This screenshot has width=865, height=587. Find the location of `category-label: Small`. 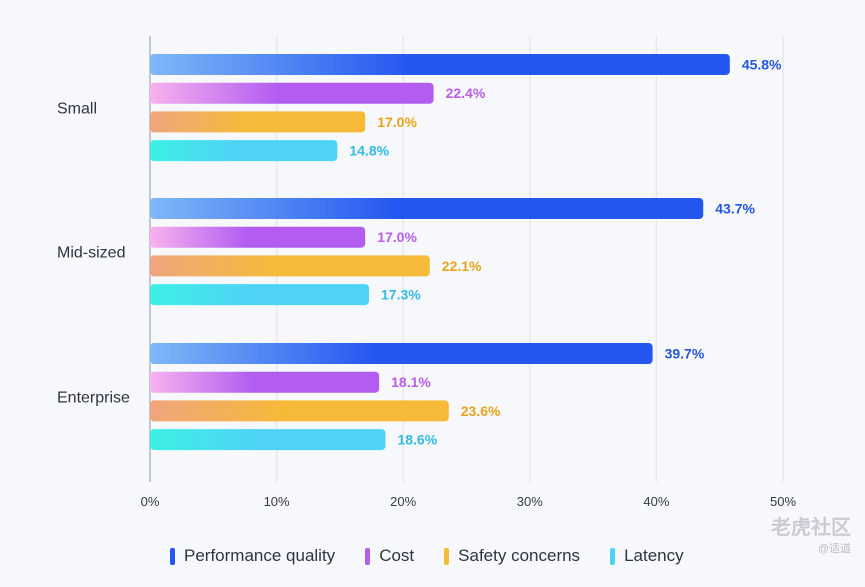

category-label: Small is located at coordinates (77, 109).